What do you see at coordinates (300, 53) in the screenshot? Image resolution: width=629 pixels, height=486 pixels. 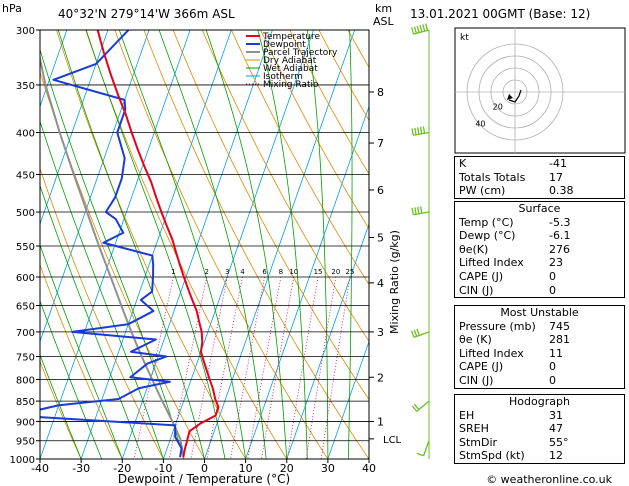 I see `legend-entry: Parcel Trajectory` at bounding box center [300, 53].